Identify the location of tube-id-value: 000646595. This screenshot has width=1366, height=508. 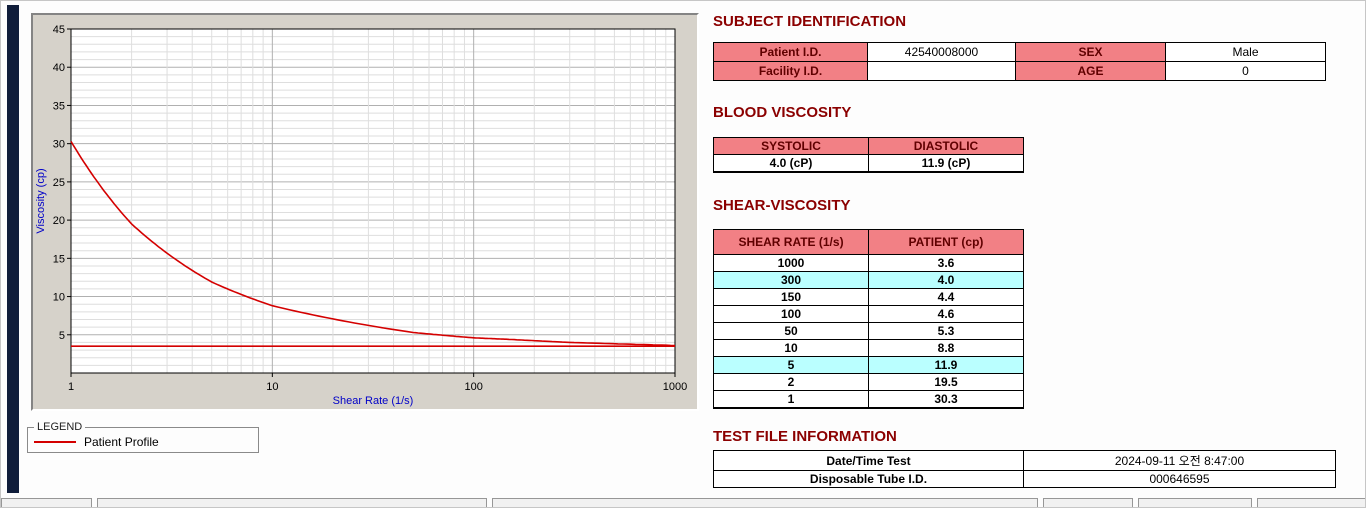
(1179, 479).